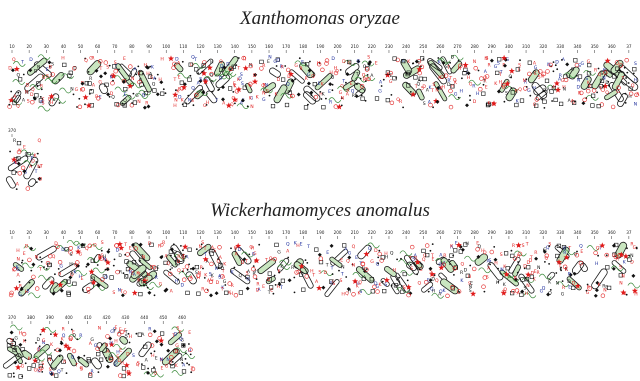  What do you see at coordinates (23, 367) in the screenshot?
I see `residue-letter: G` at bounding box center [23, 367].